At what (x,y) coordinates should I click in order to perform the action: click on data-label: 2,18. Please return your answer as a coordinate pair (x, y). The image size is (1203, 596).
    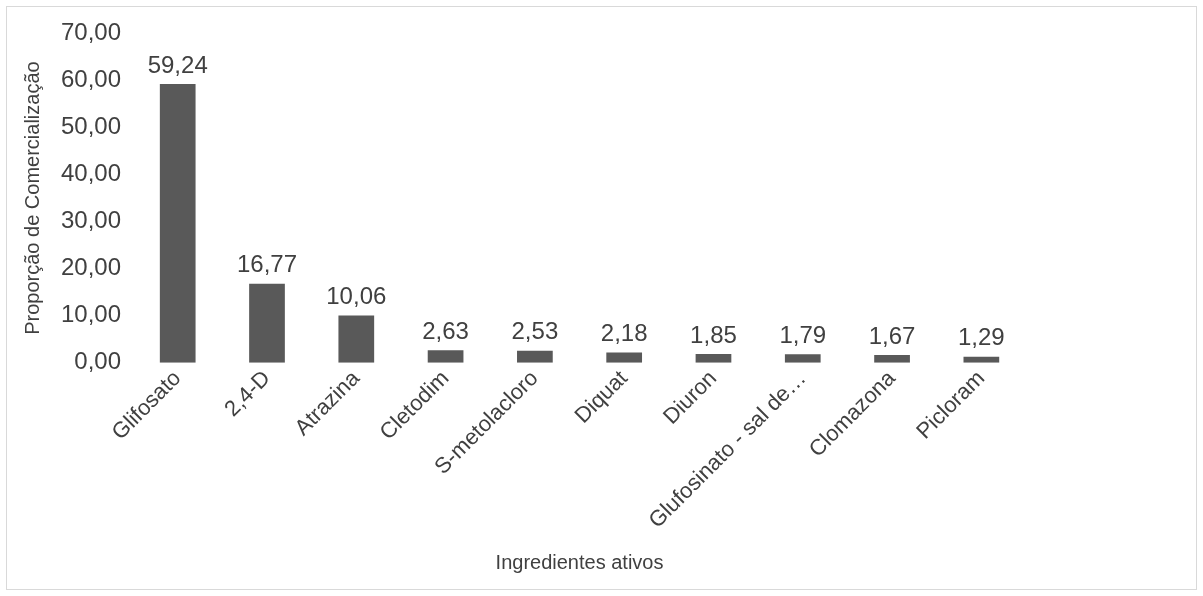
    Looking at the image, I should click on (624, 333).